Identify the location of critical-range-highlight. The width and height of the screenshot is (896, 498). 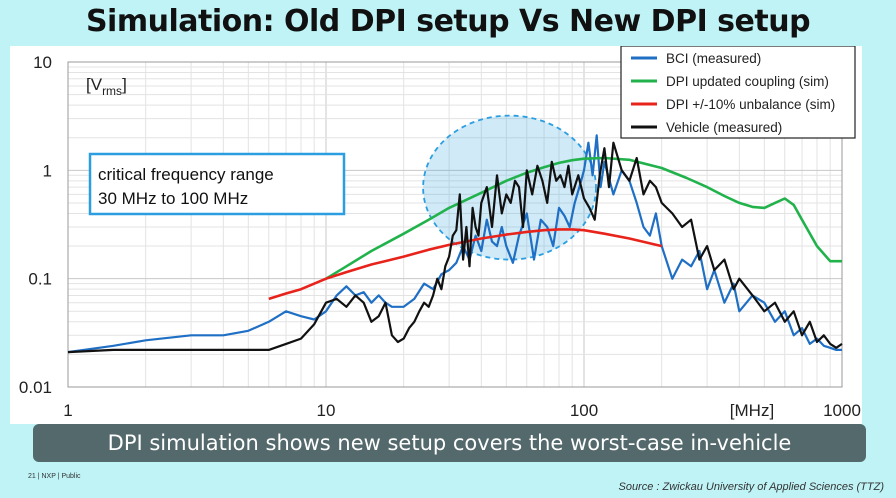
(509, 187).